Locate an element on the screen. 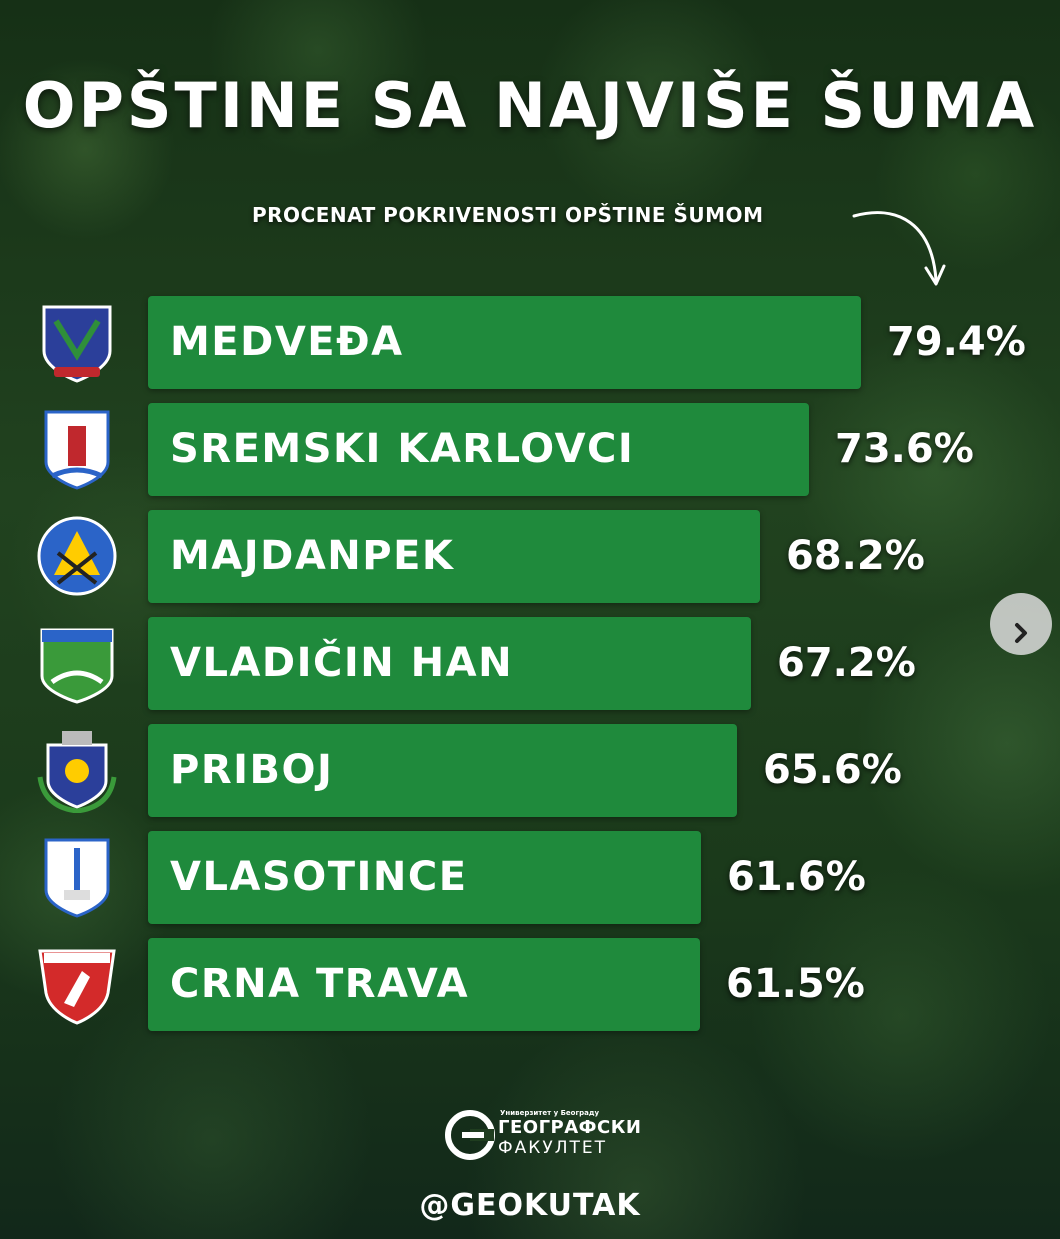 The image size is (1060, 1239). value-label: 65.6% is located at coordinates (832, 770).